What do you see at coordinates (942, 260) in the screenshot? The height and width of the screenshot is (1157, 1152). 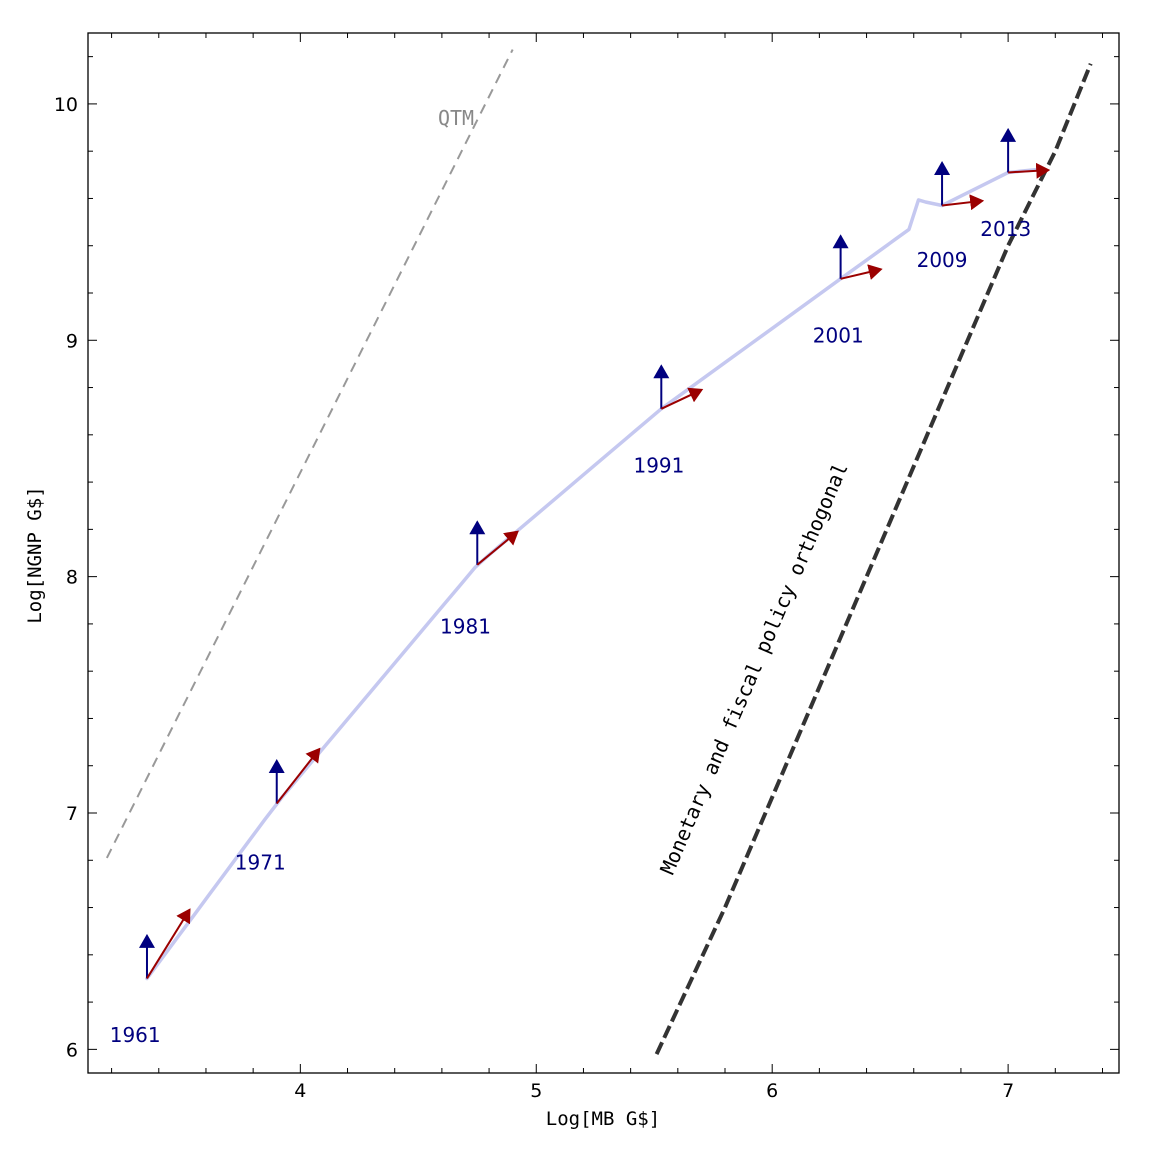 I see `year-label: 2009` at bounding box center [942, 260].